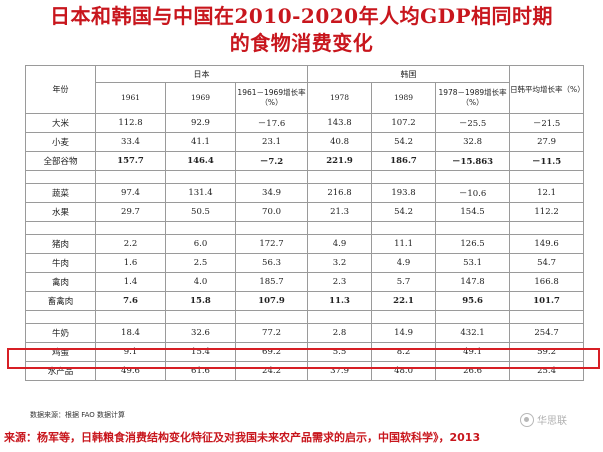  I want to click on table-cell: 50.5, so click(200, 212).